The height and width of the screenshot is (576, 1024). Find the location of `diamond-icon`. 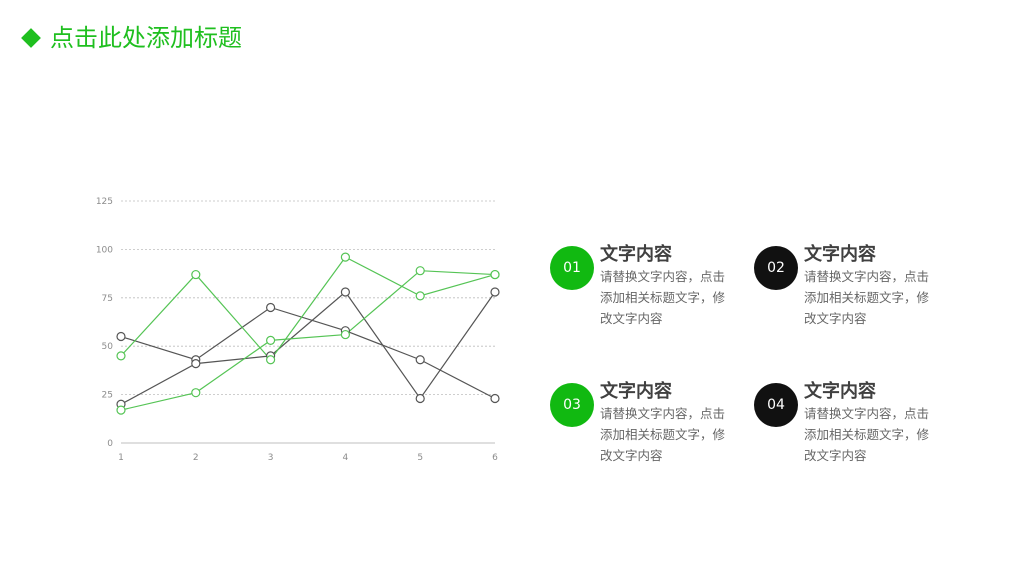

diamond-icon is located at coordinates (31, 38).